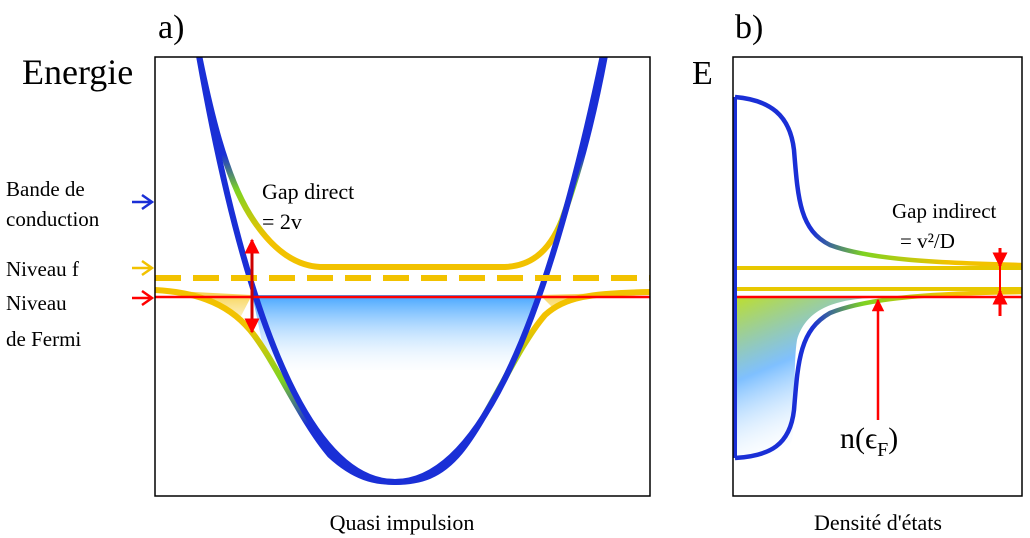  Describe the element at coordinates (171, 27) in the screenshot. I see `panel-a-label: a)` at that location.